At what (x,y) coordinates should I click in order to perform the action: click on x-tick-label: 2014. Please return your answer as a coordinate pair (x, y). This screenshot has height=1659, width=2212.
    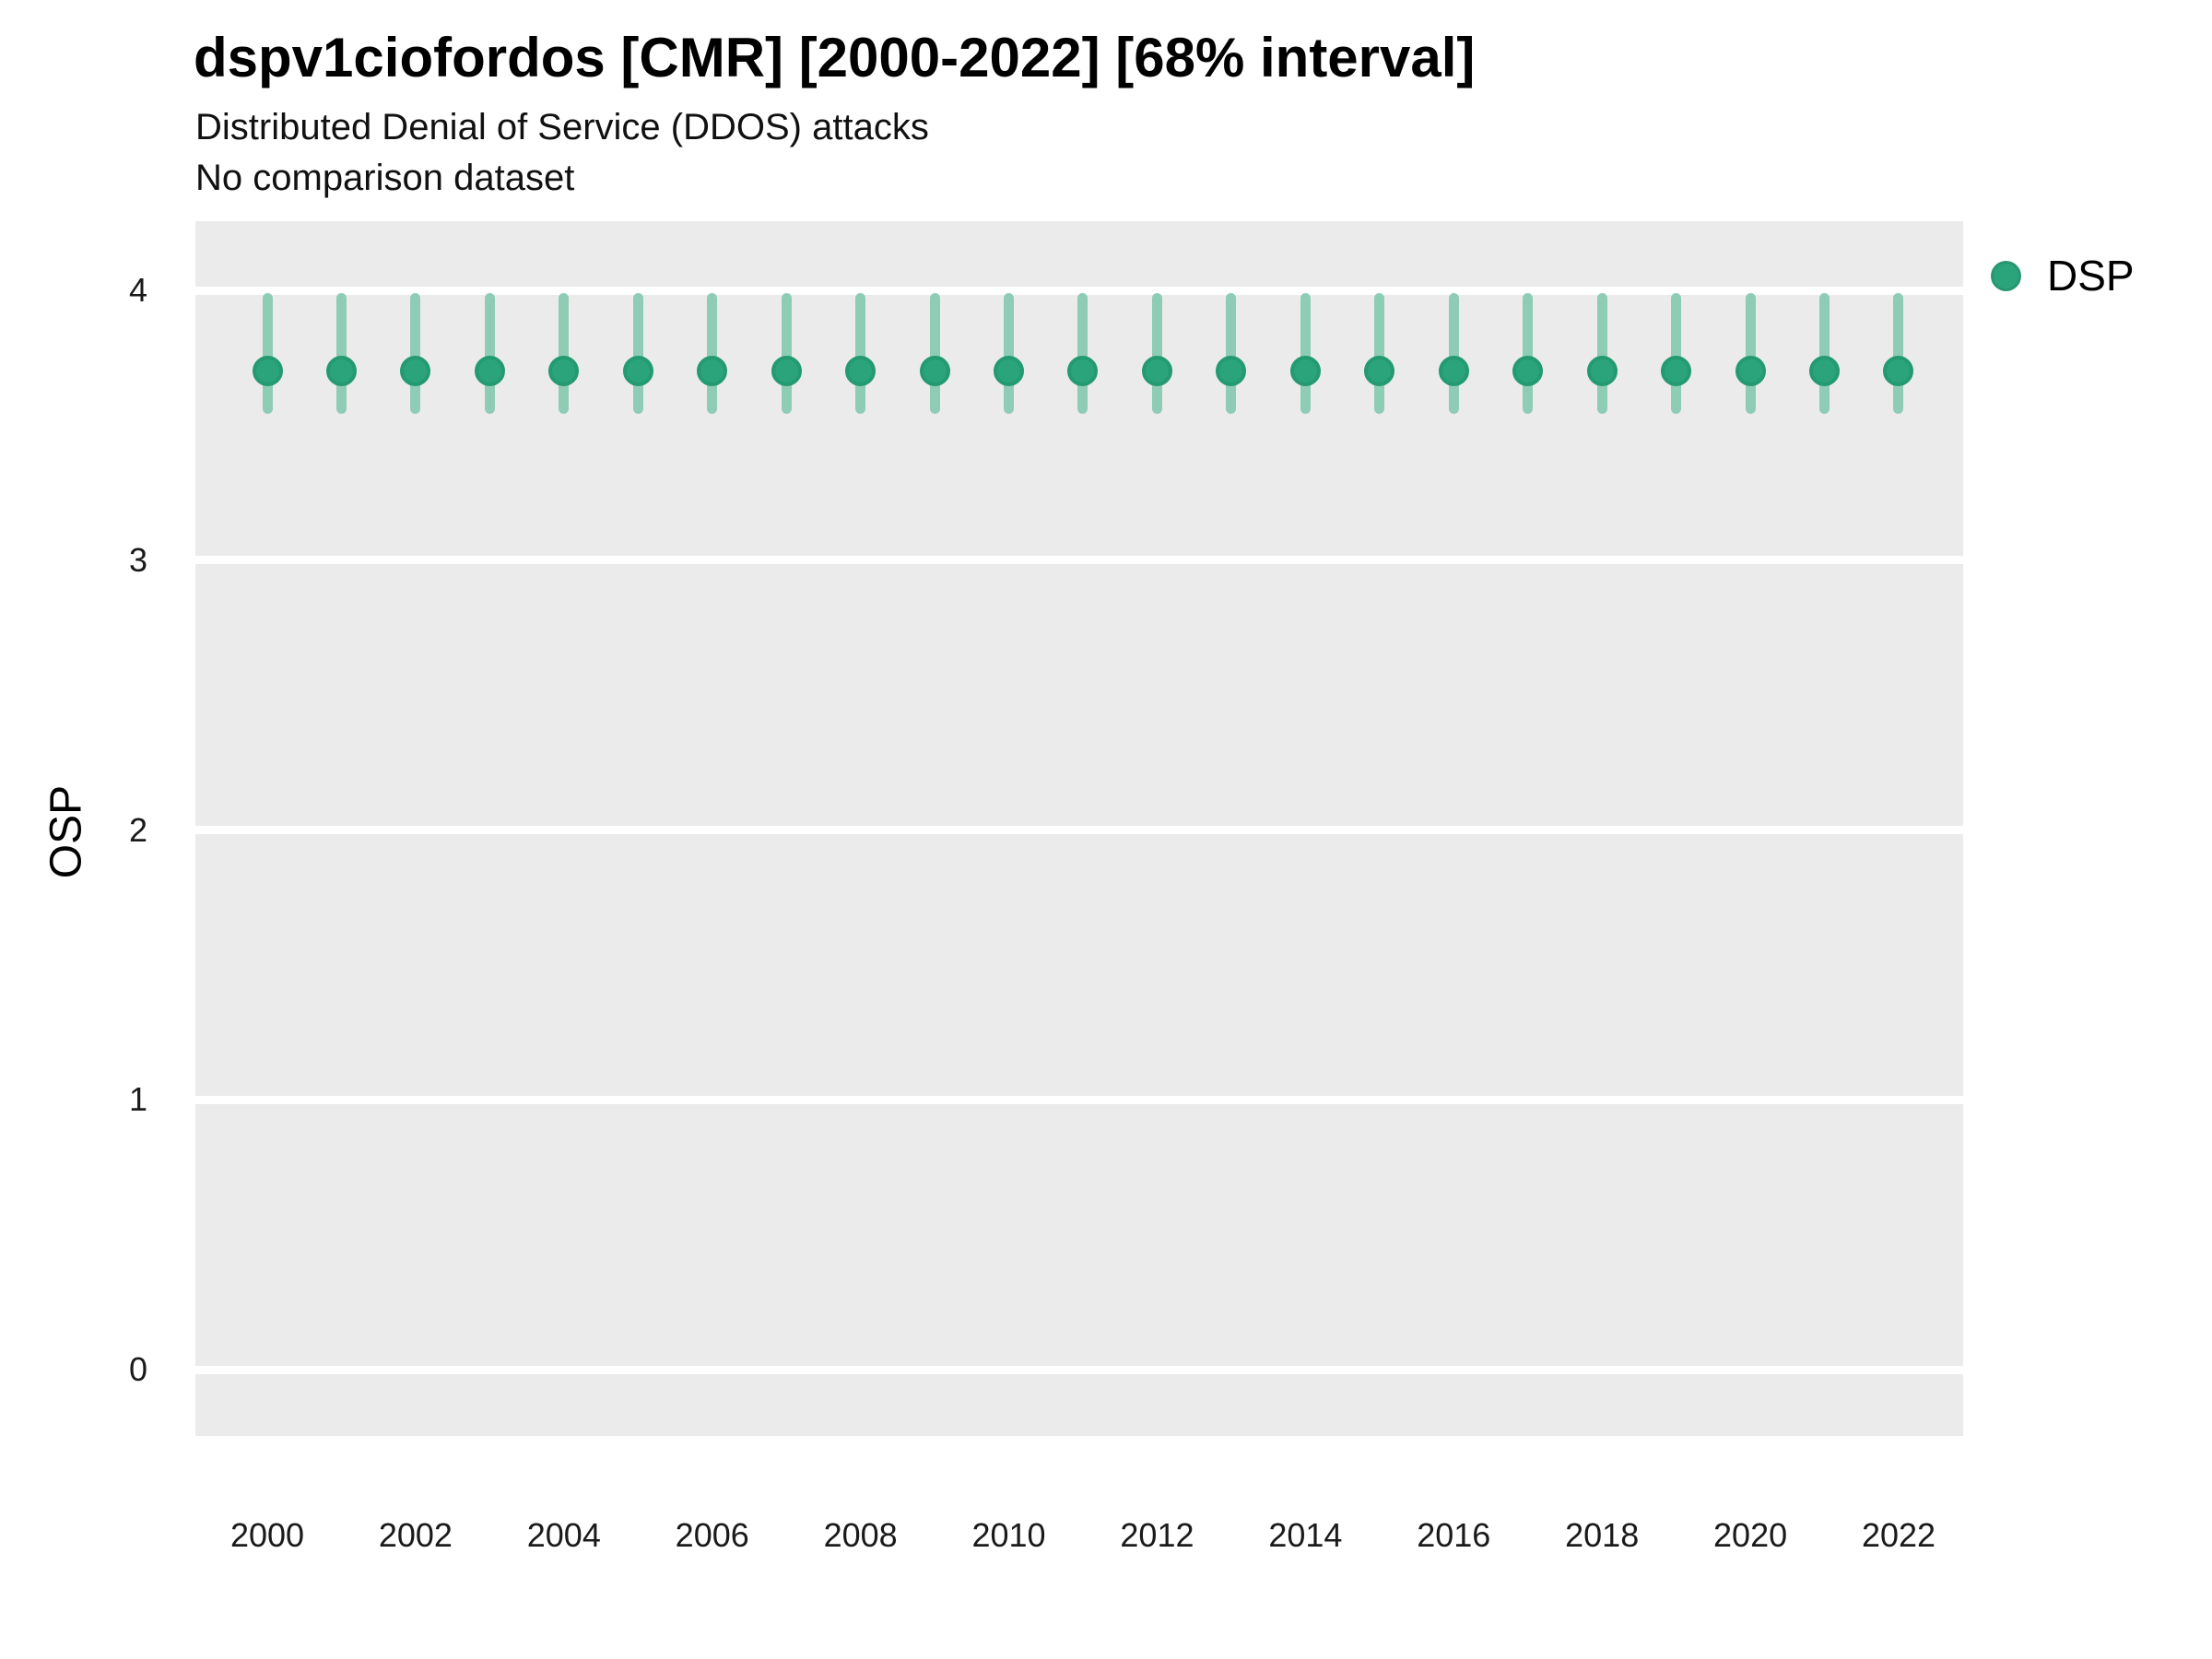
    Looking at the image, I should click on (1305, 1535).